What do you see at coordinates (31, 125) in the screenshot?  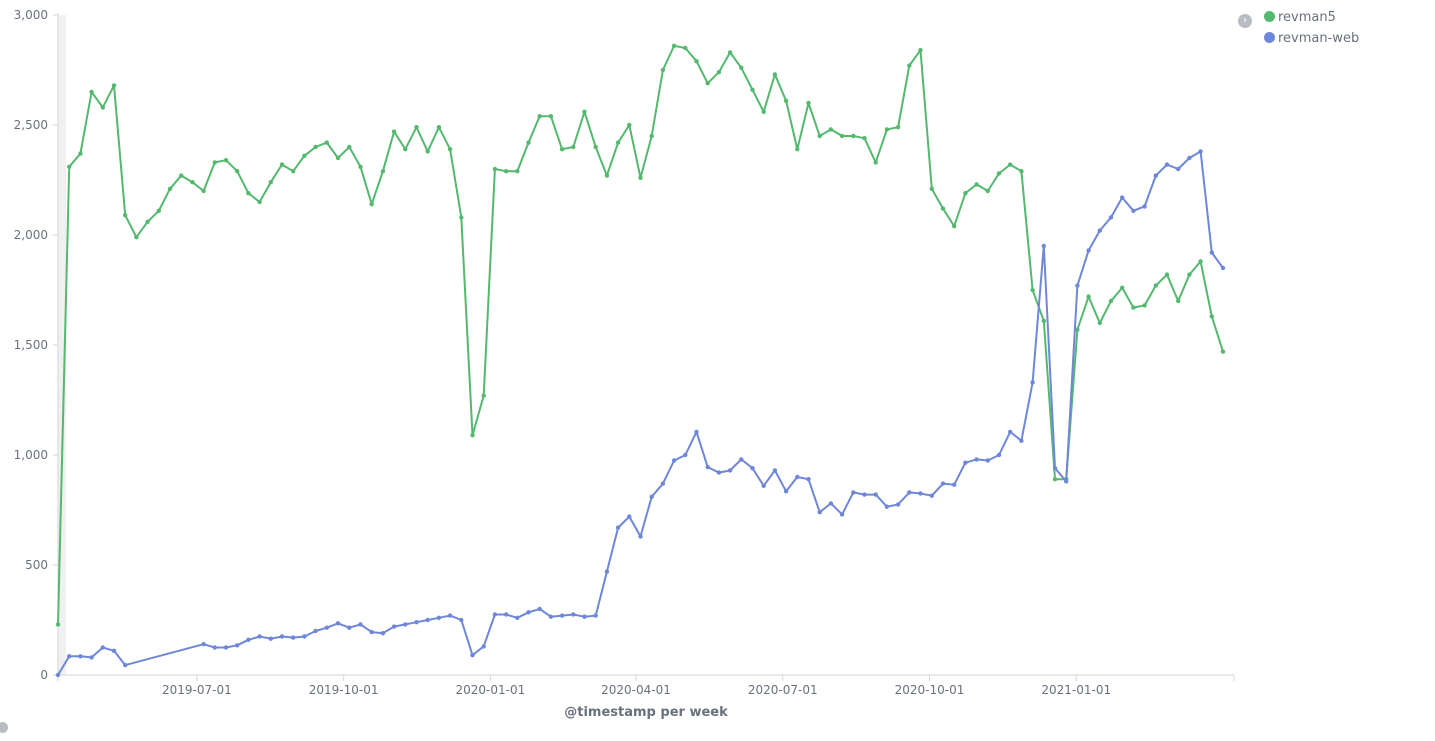 I see `y-tick-label: 2,500` at bounding box center [31, 125].